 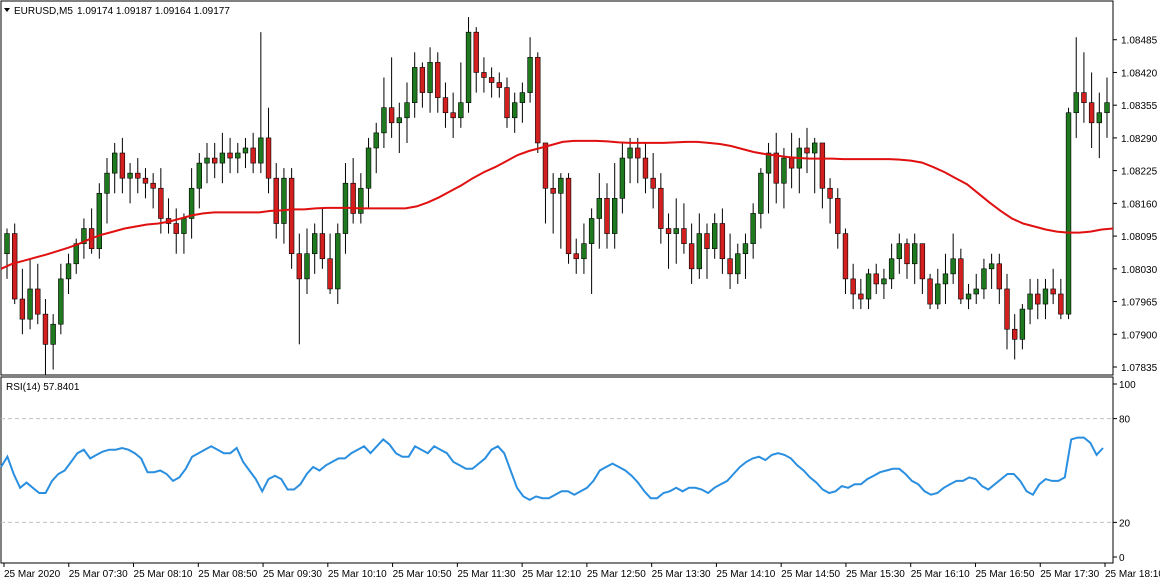 I want to click on price-tick-label: 1.08420, so click(x=1139, y=73).